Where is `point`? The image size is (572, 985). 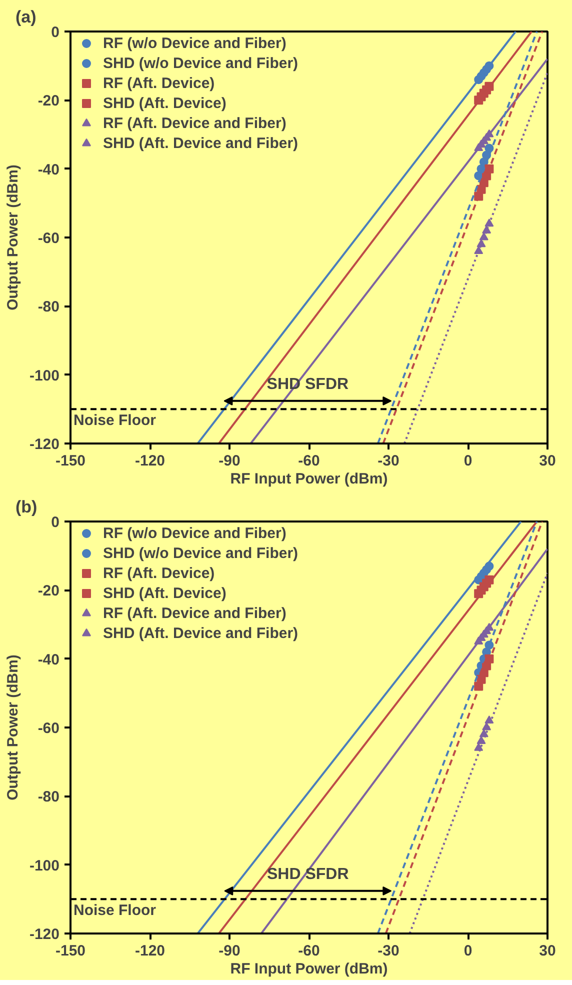
point is located at coordinates (489, 720).